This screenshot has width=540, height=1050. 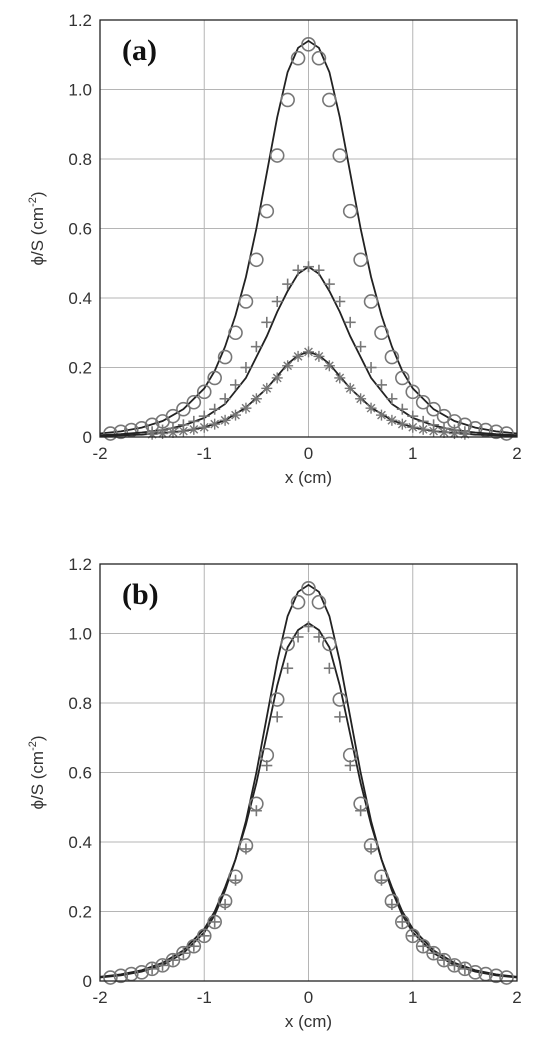 What do you see at coordinates (204, 453) in the screenshot?
I see `x-tick-label: -1` at bounding box center [204, 453].